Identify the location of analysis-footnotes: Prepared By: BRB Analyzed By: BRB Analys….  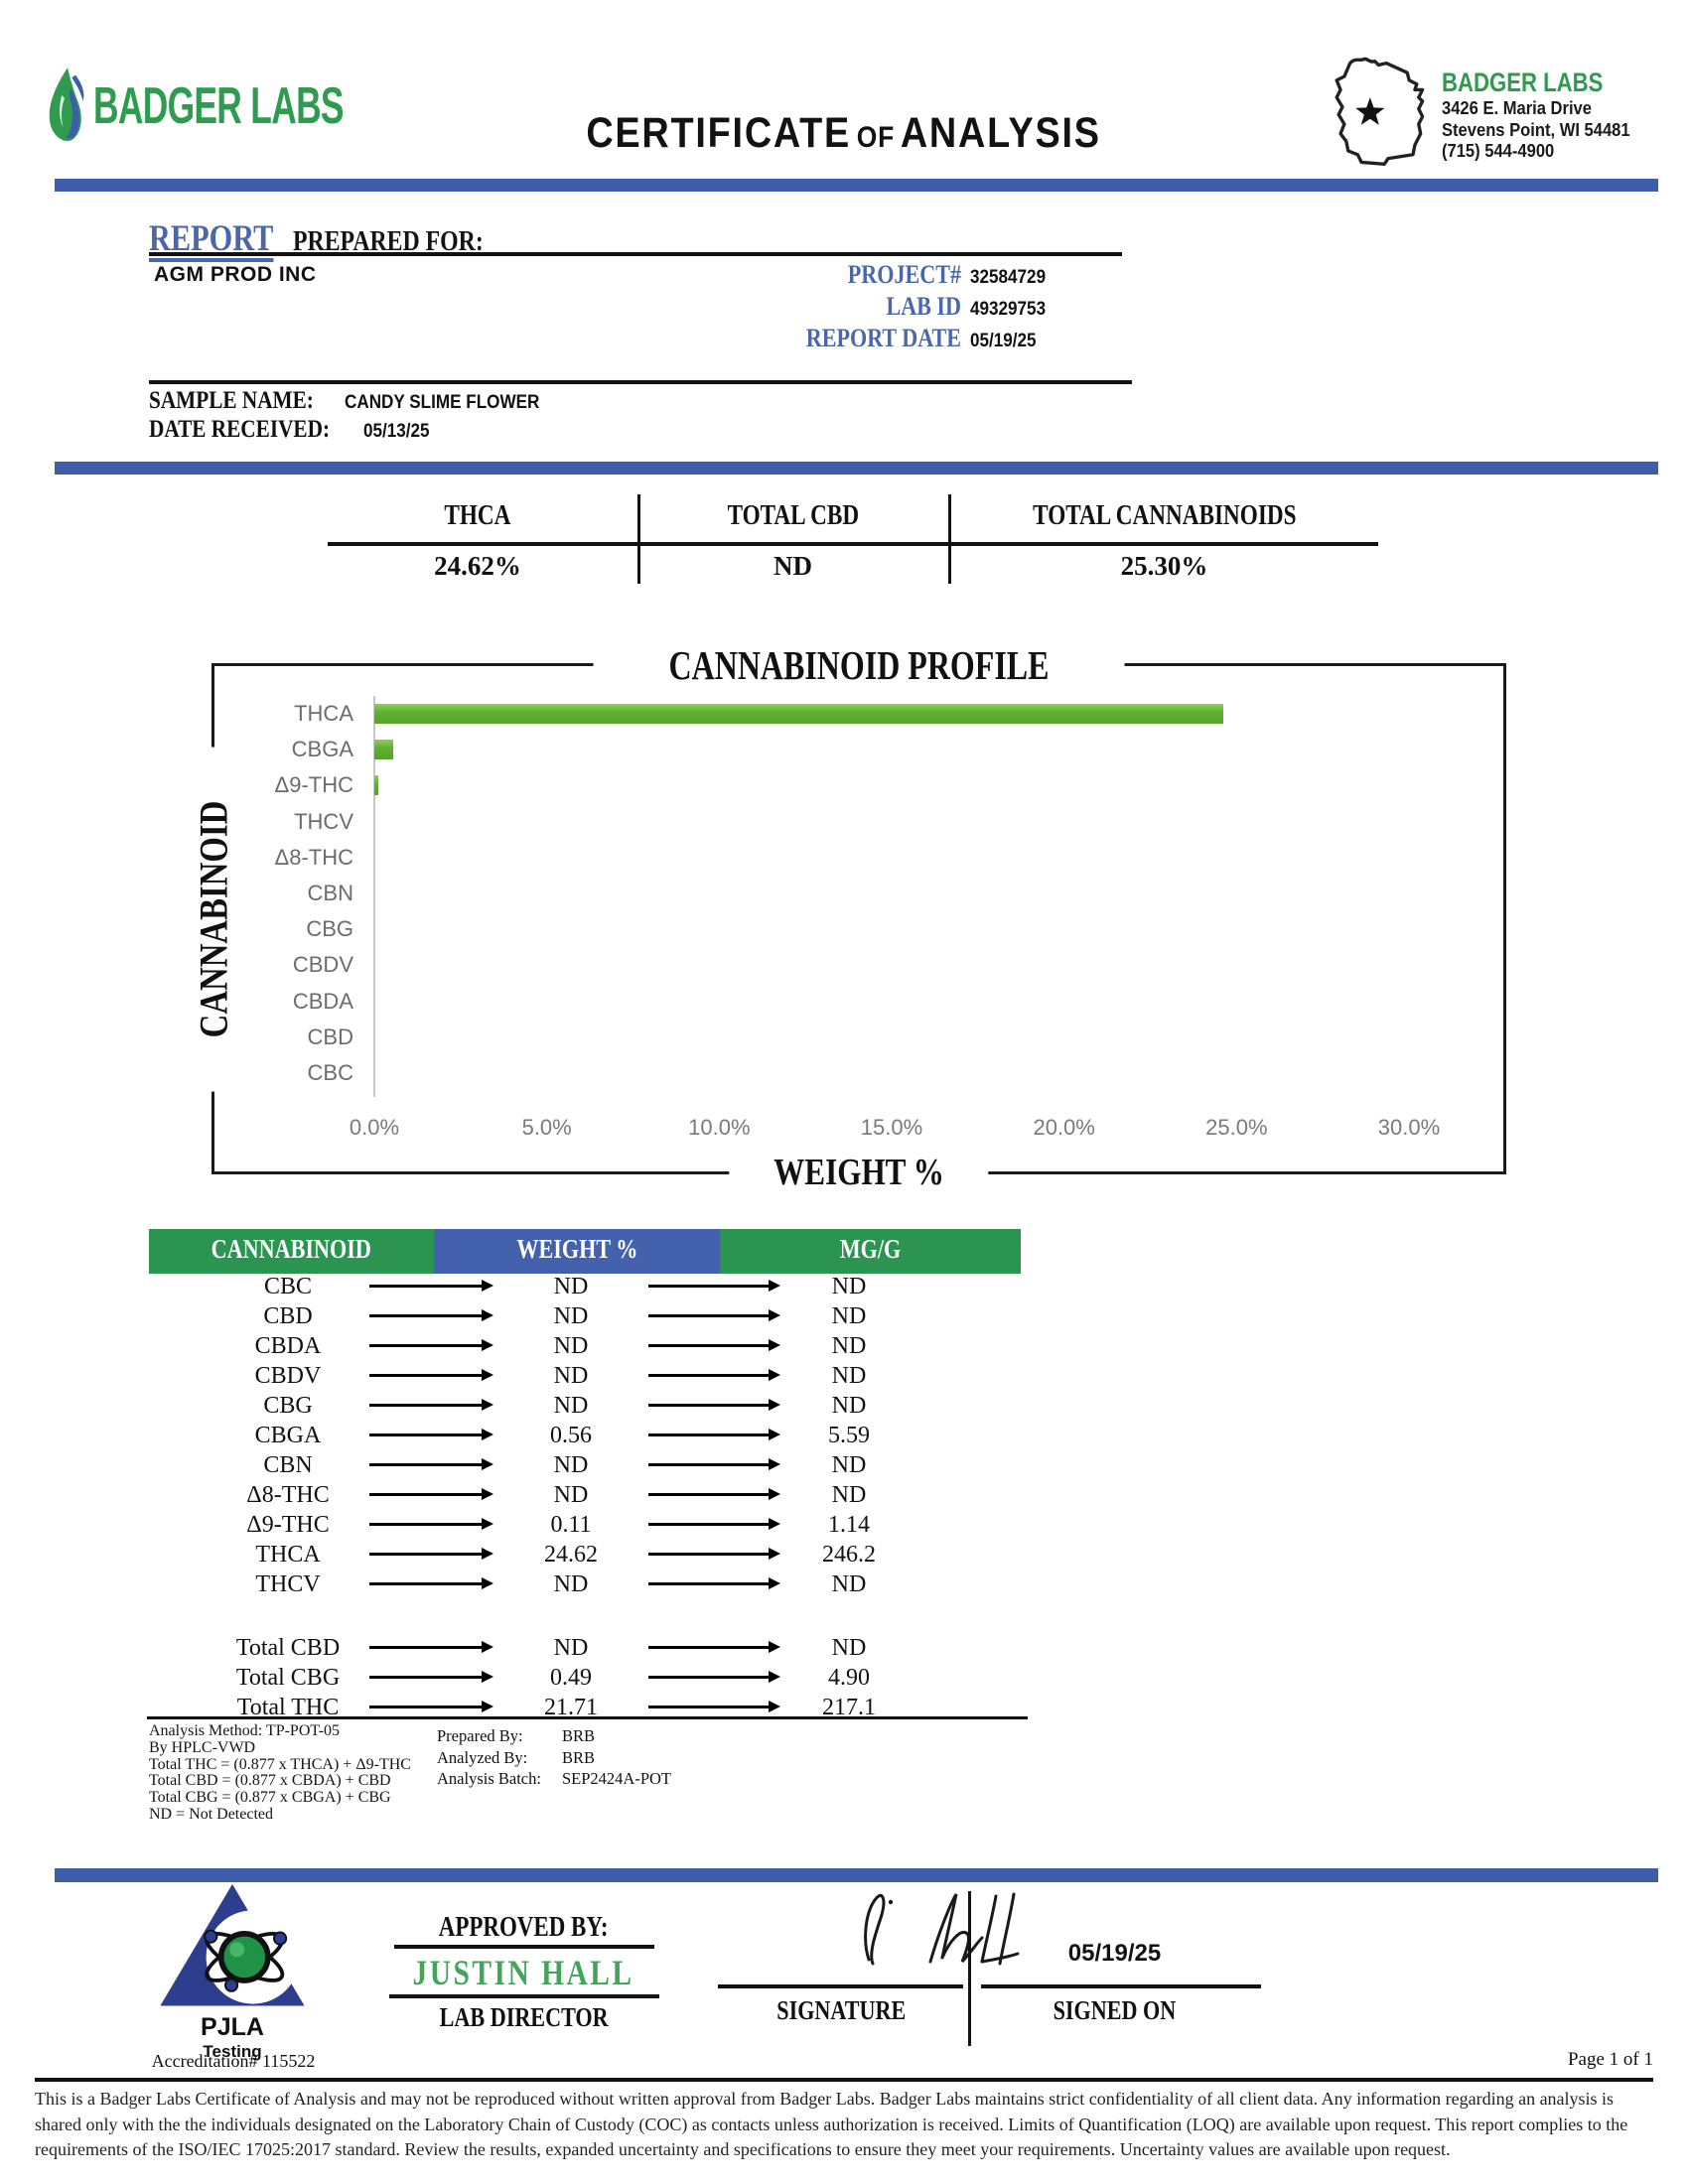
(554, 1757).